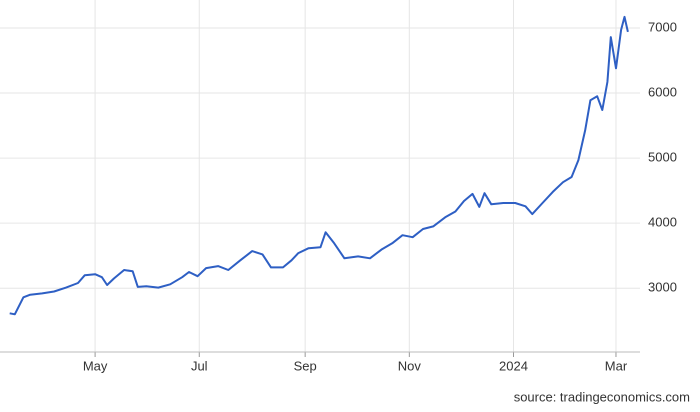  I want to click on source-note: source: tradingeconomics.com, so click(602, 396).